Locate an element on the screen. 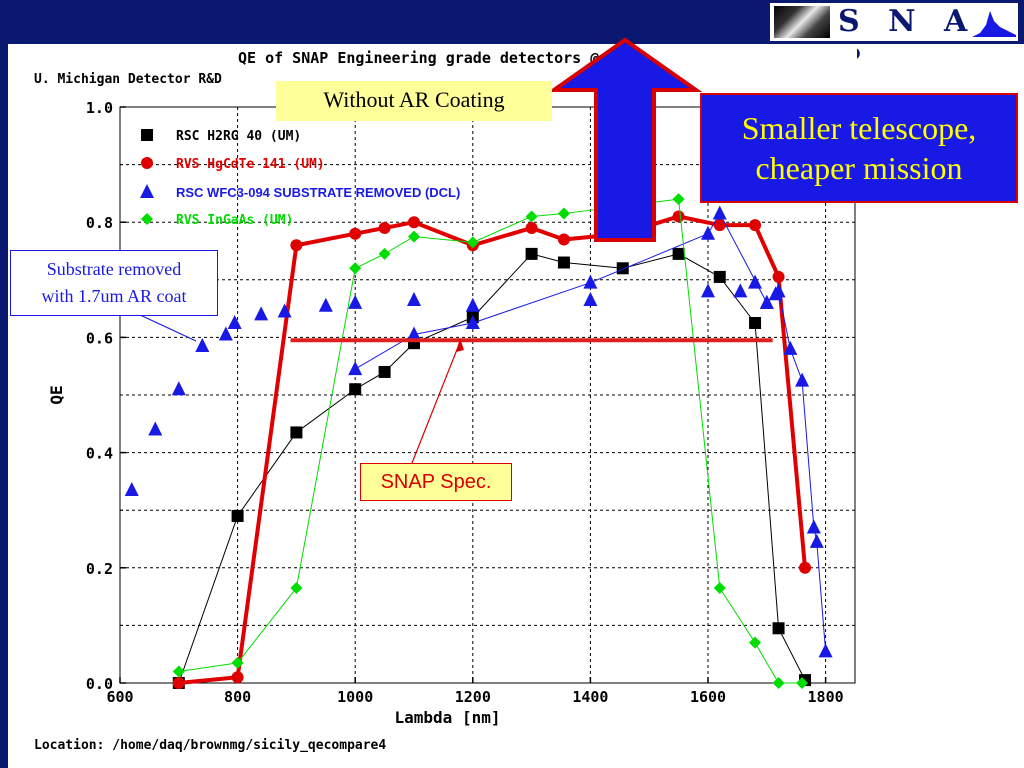 The image size is (1024, 768). x-tick-label: 1000 is located at coordinates (355, 697).